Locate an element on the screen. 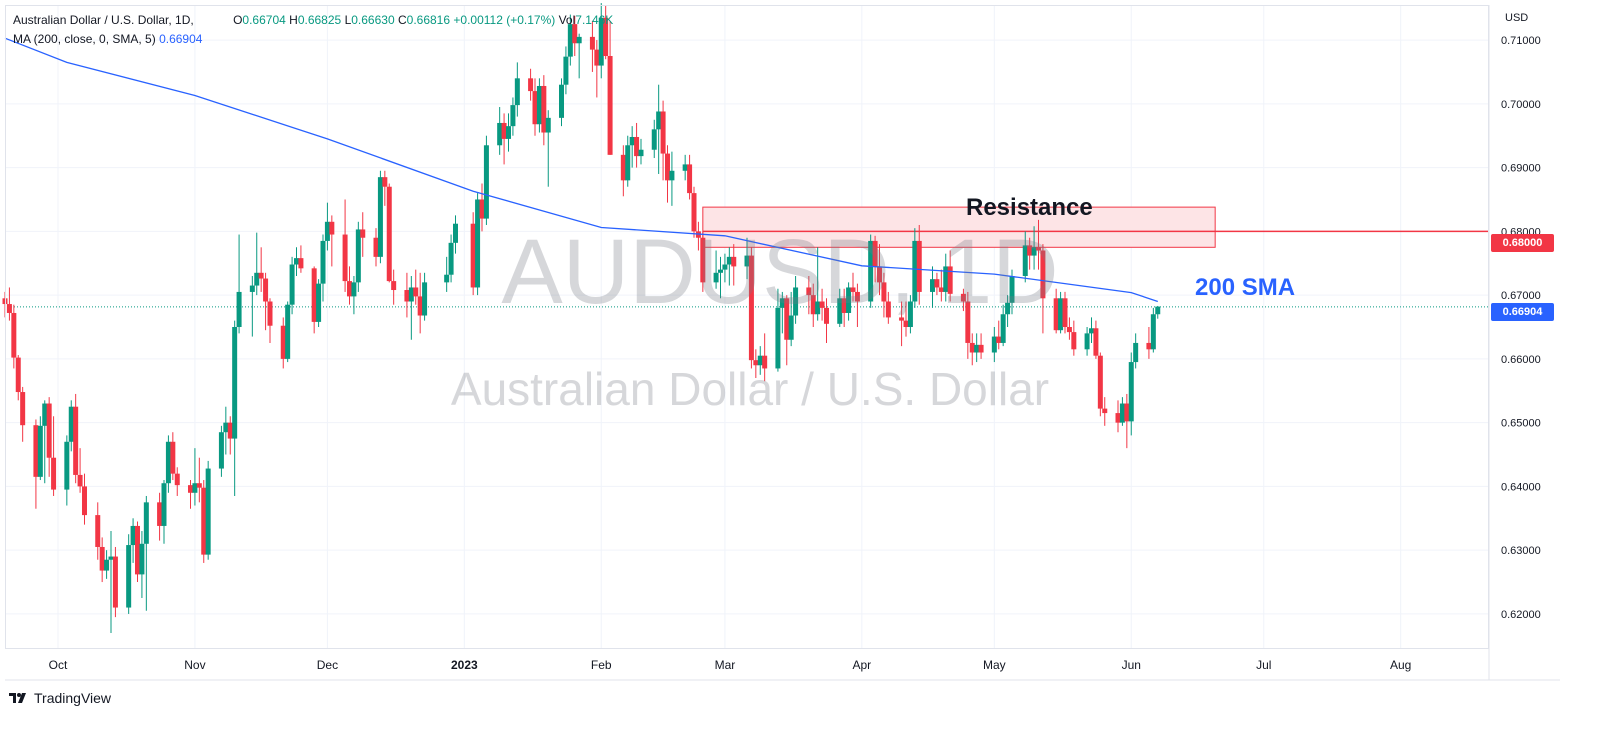  x-tick-label: Oct is located at coordinates (58, 665).